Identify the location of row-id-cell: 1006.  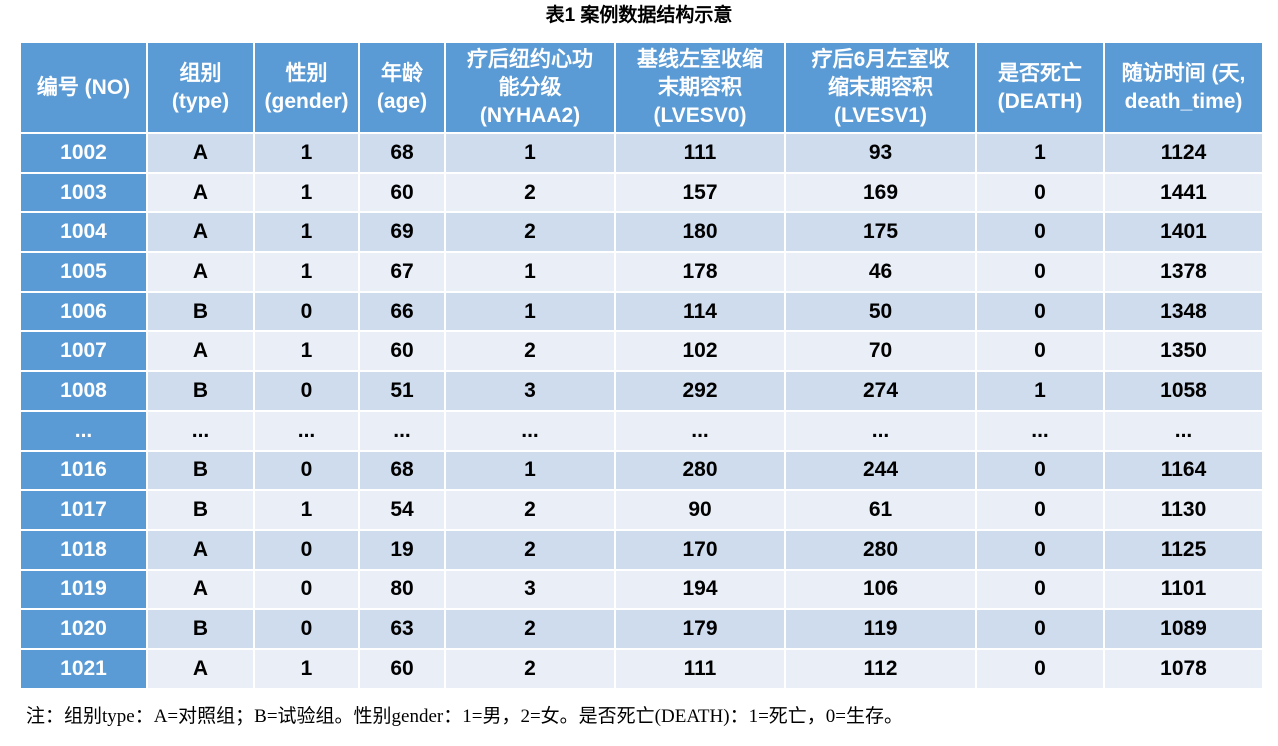
(83, 311).